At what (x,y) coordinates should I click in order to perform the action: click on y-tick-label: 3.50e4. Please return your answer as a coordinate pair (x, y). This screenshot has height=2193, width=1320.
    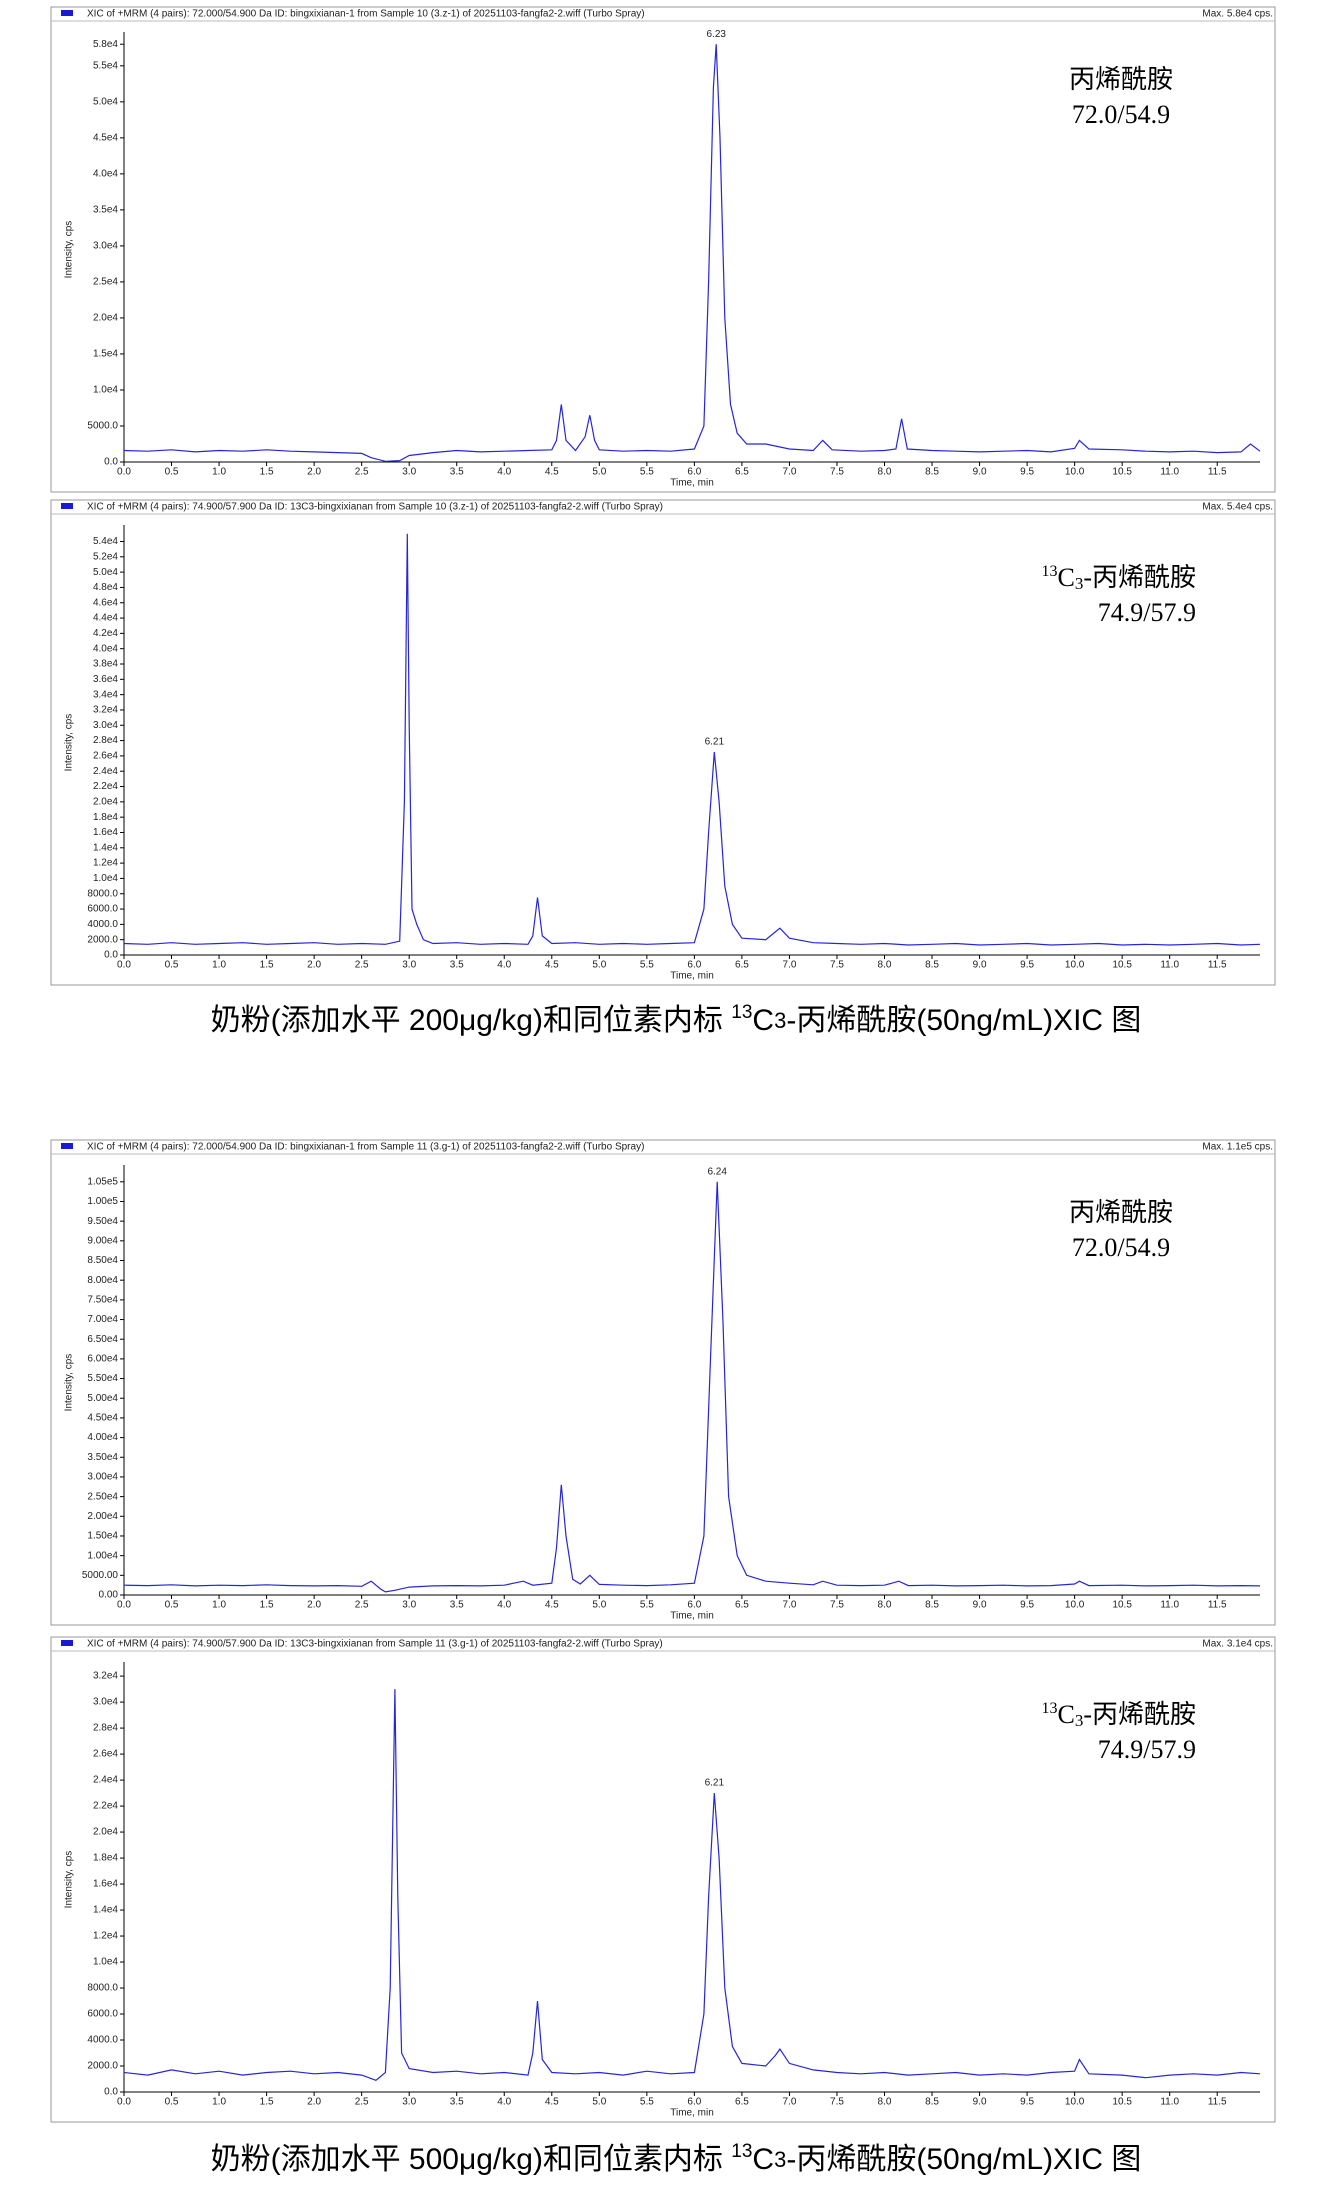
    Looking at the image, I should click on (102, 1457).